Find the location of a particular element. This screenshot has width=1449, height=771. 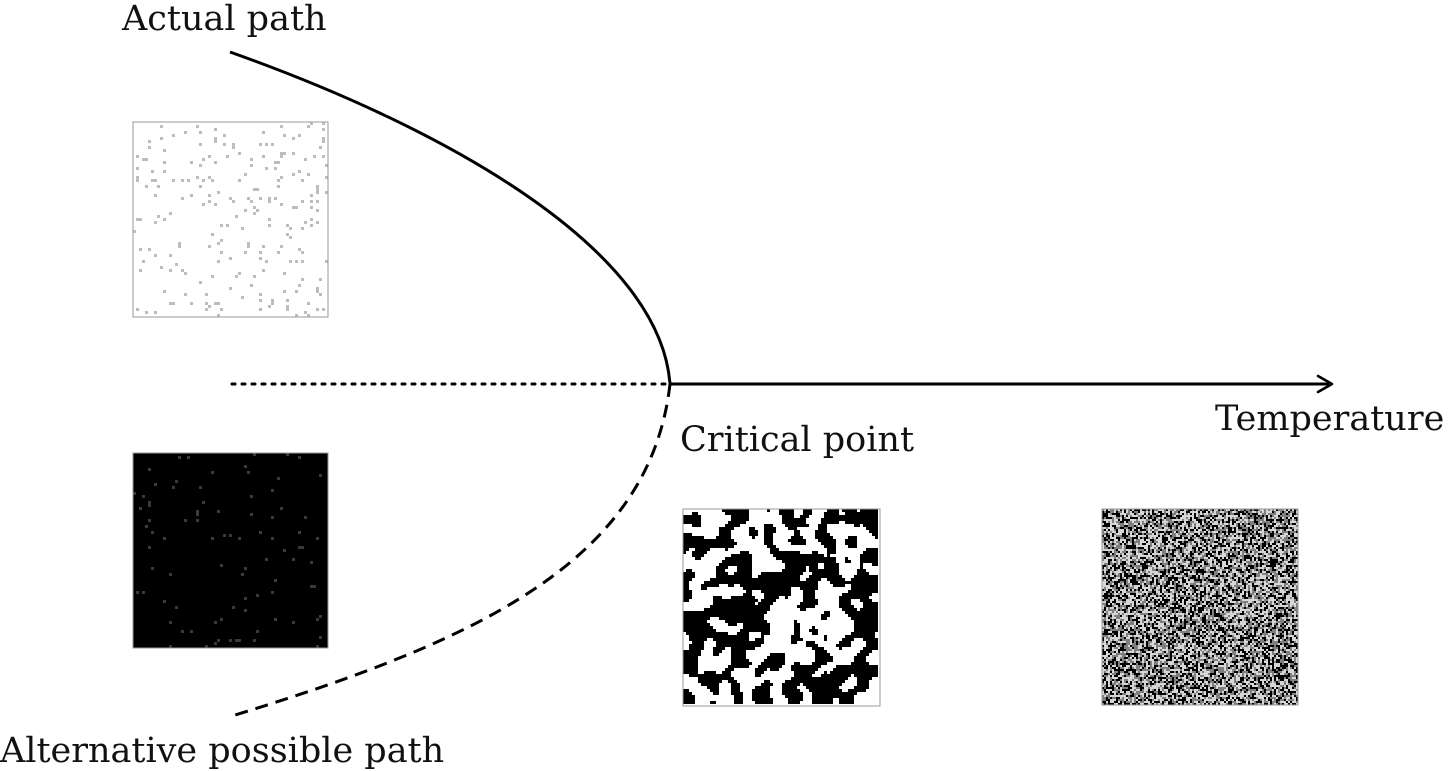

ordered-down-snapshot is located at coordinates (230, 550).